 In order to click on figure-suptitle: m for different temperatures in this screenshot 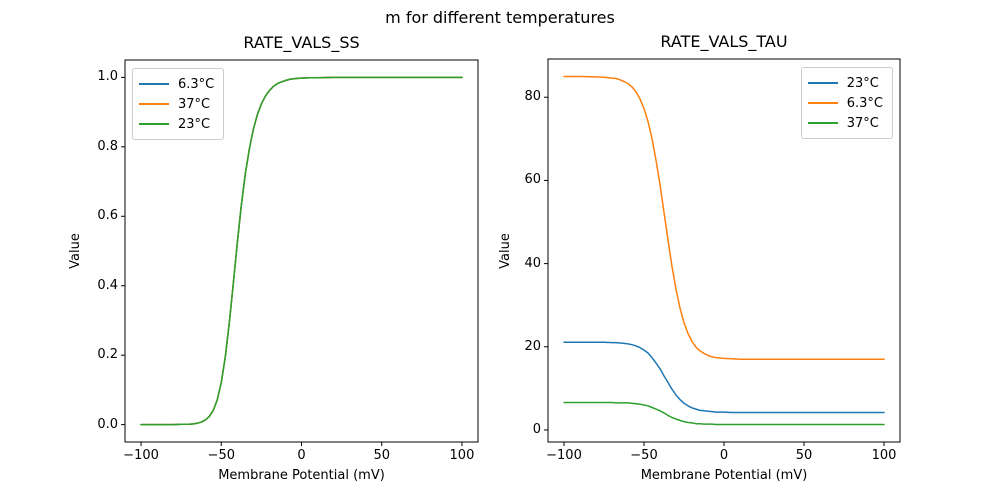, I will do `click(500, 17)`.